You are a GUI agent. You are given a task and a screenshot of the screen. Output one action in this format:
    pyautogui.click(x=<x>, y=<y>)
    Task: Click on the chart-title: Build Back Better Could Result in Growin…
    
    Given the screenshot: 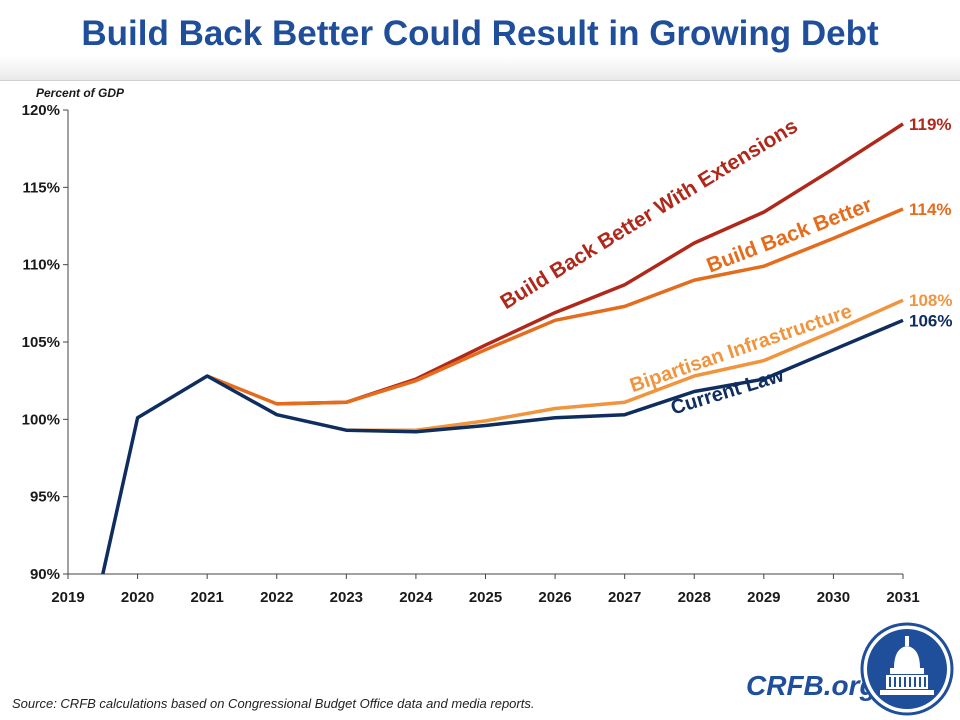 What is the action you would take?
    pyautogui.click(x=480, y=33)
    